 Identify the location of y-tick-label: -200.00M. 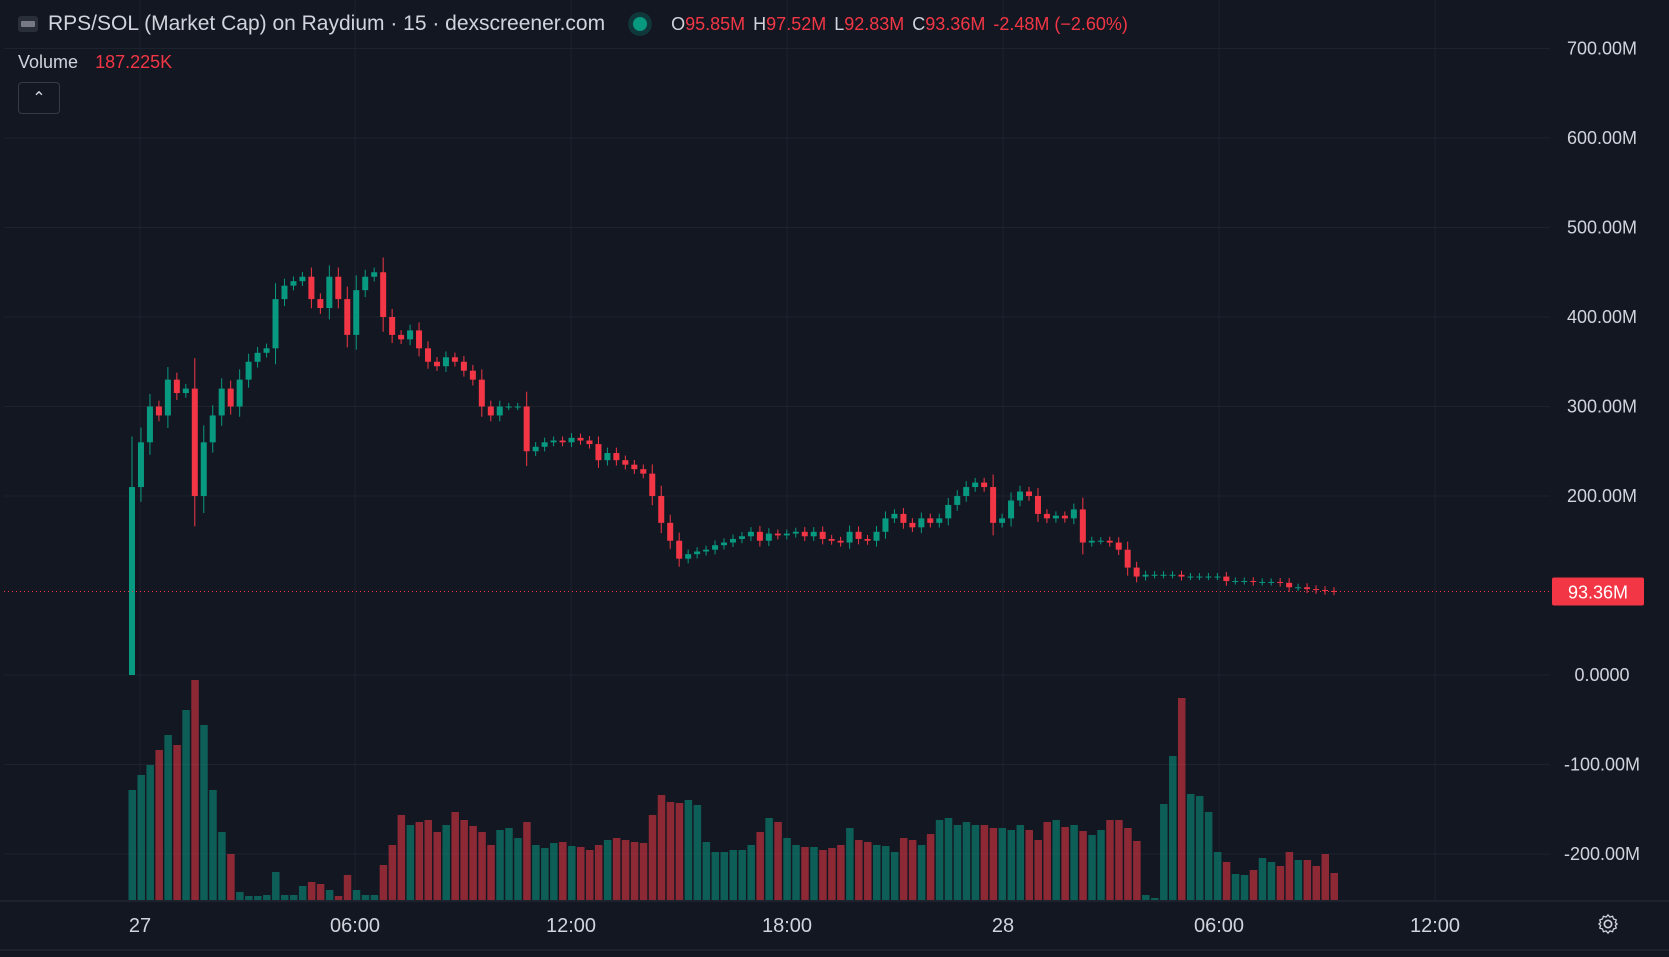
(1602, 854).